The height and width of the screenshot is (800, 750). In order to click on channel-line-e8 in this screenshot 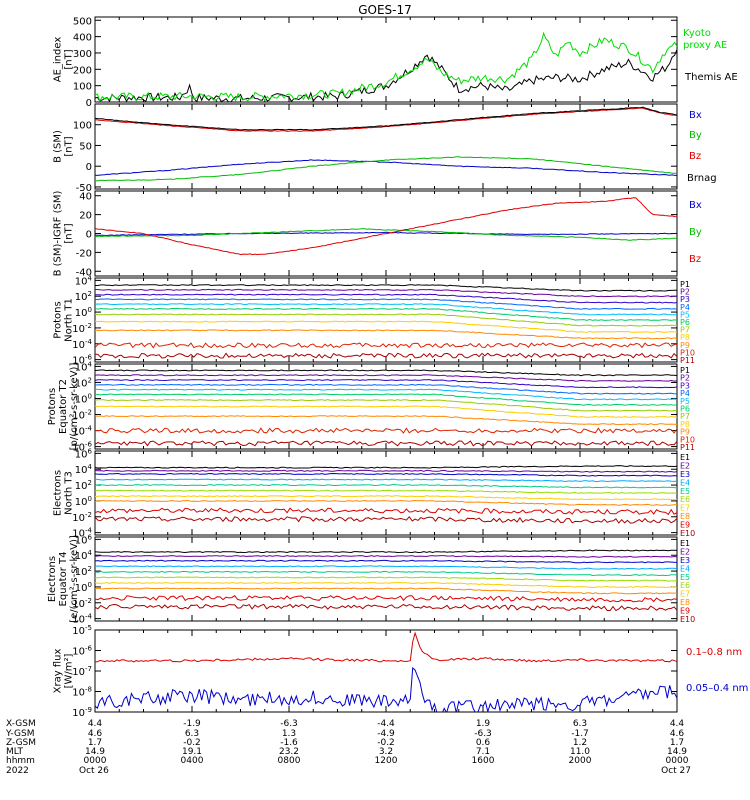, I will do `click(386, 502)`.